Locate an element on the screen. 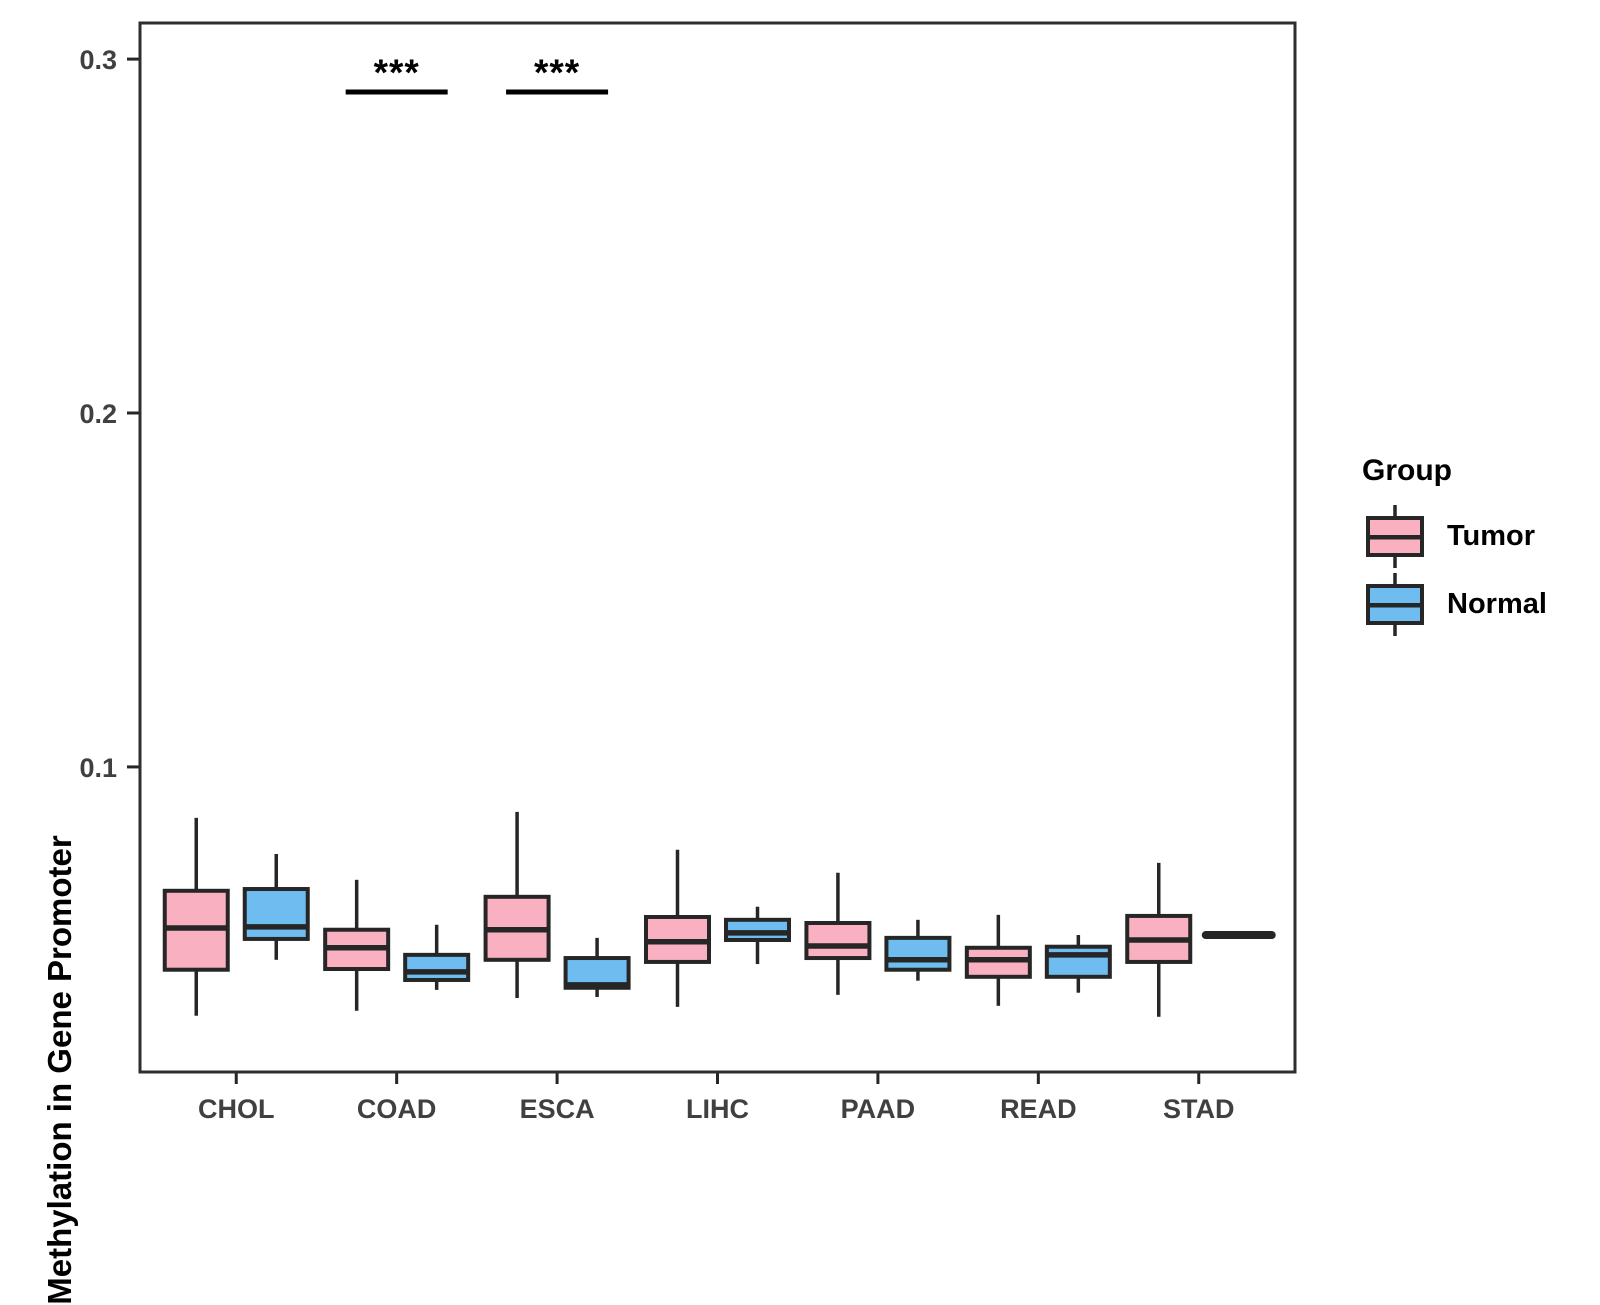 The width and height of the screenshot is (1600, 1305). x-category-label-READ: READ is located at coordinates (1038, 1109).